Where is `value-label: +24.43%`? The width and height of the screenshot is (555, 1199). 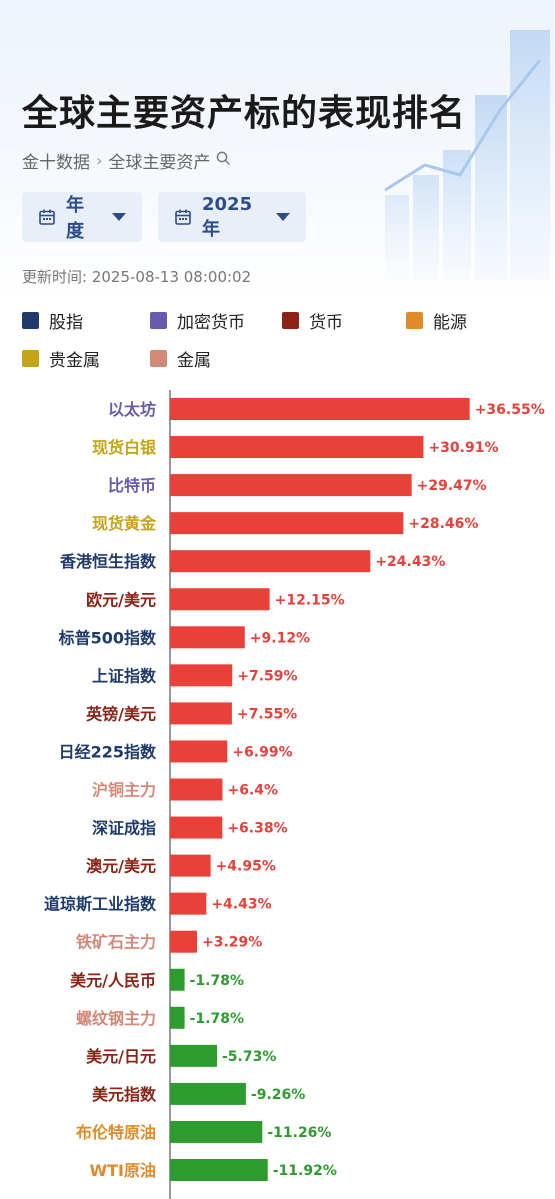 value-label: +24.43% is located at coordinates (410, 562).